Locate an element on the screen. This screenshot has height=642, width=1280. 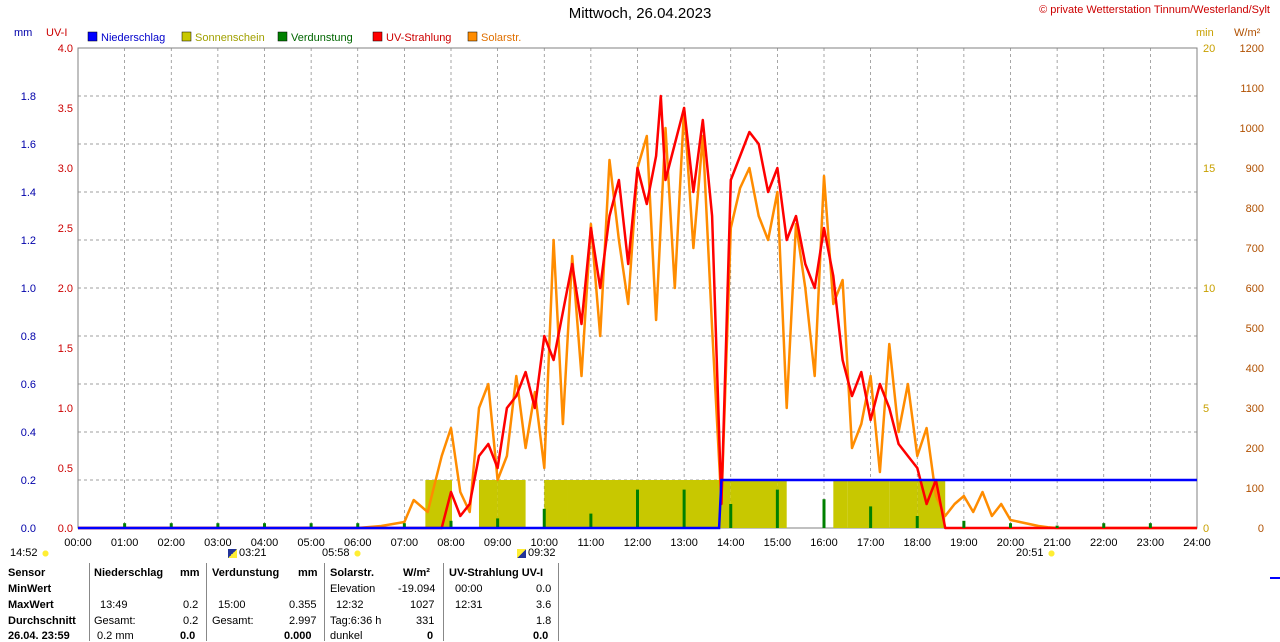
x-tick-label: 07:00 is located at coordinates (405, 543).